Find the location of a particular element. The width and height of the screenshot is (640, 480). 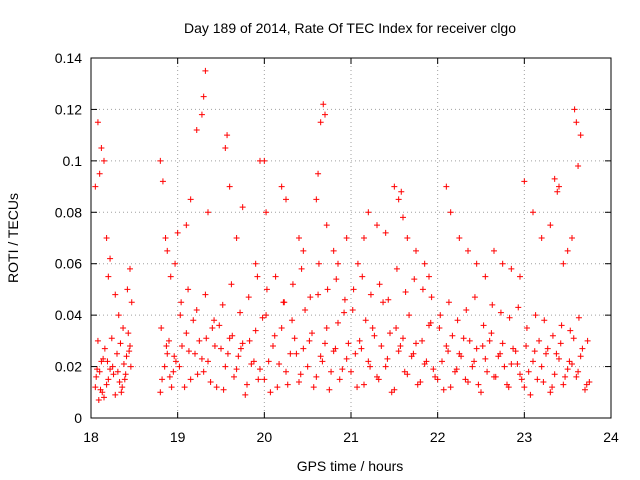

x-tick-label: 19 is located at coordinates (178, 437).